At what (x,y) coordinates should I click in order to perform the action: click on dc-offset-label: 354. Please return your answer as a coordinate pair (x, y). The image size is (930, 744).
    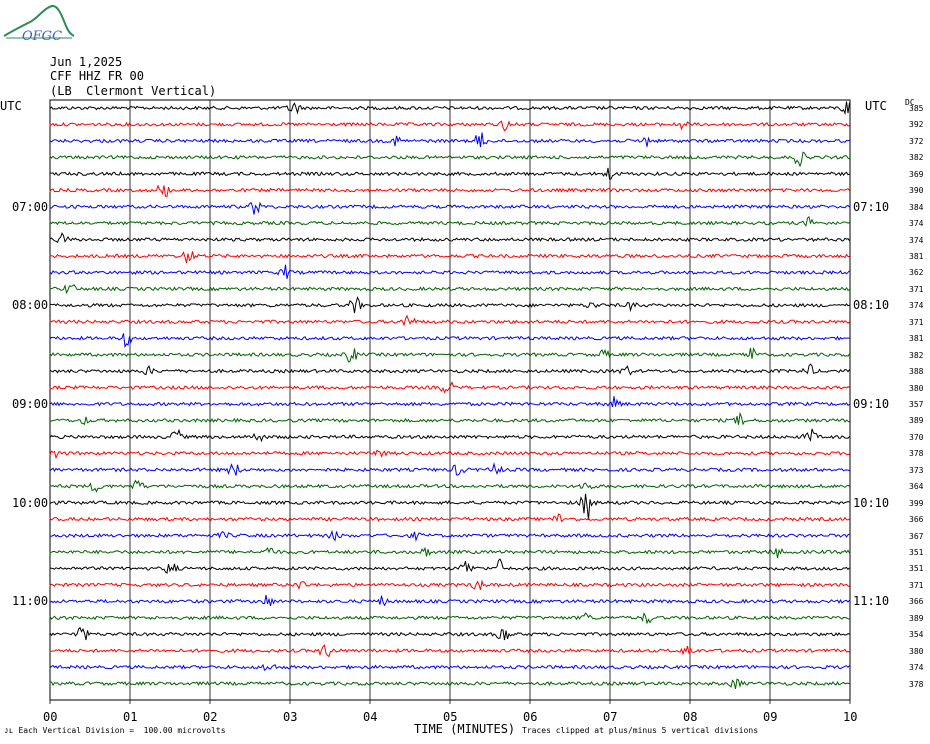
    Looking at the image, I should click on (916, 635).